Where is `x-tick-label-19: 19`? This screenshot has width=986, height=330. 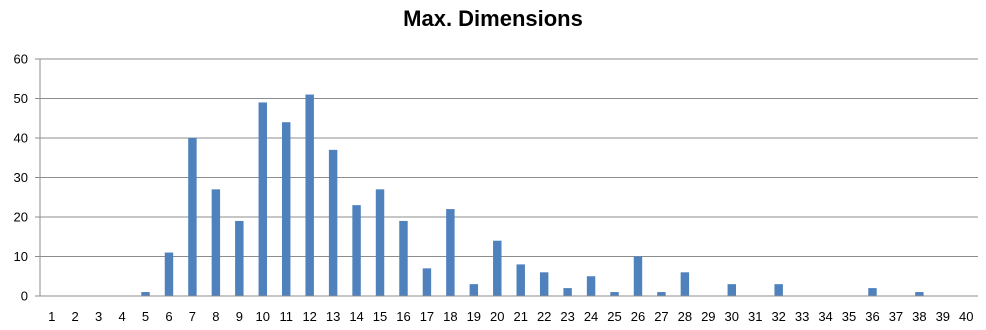
x-tick-label-19: 19 is located at coordinates (474, 316).